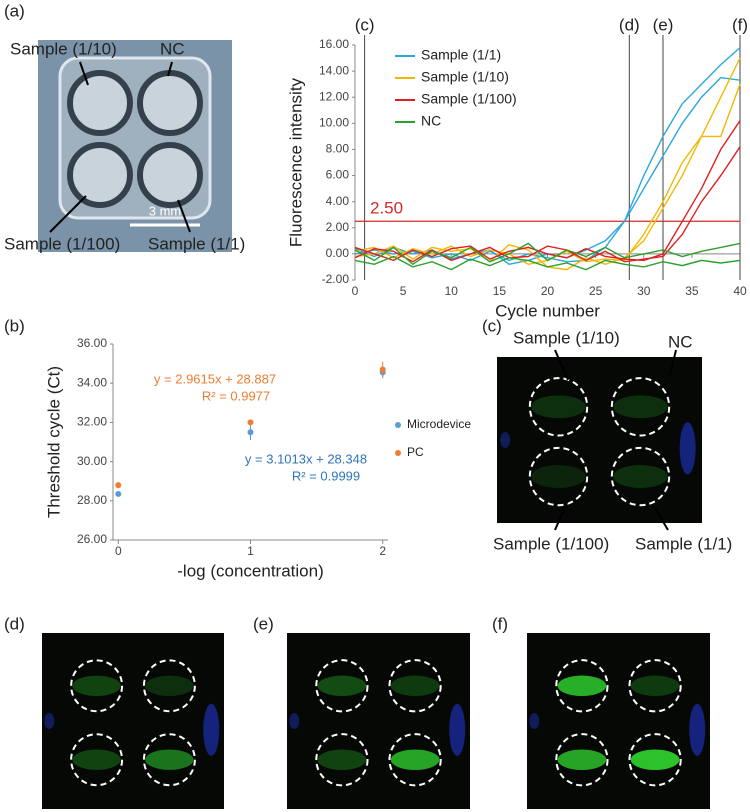 The height and width of the screenshot is (812, 750). I want to click on panel-label: (f), so click(500, 623).